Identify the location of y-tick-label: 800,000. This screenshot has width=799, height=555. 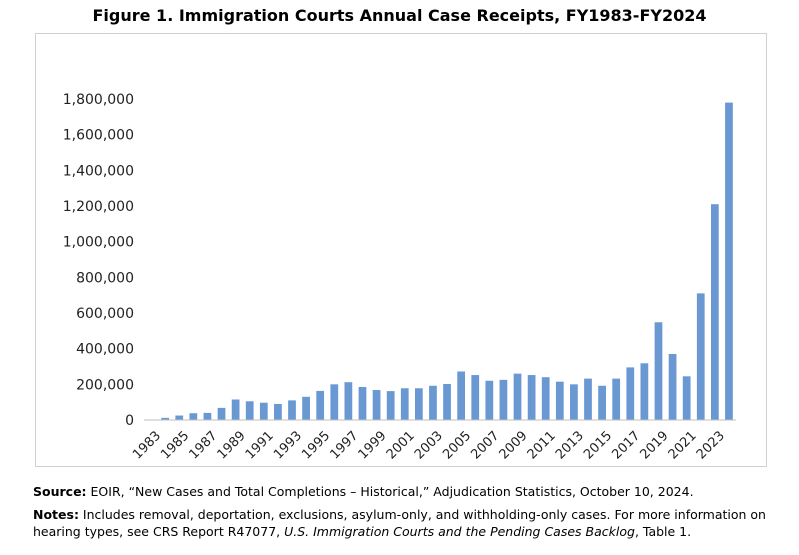
(105, 278).